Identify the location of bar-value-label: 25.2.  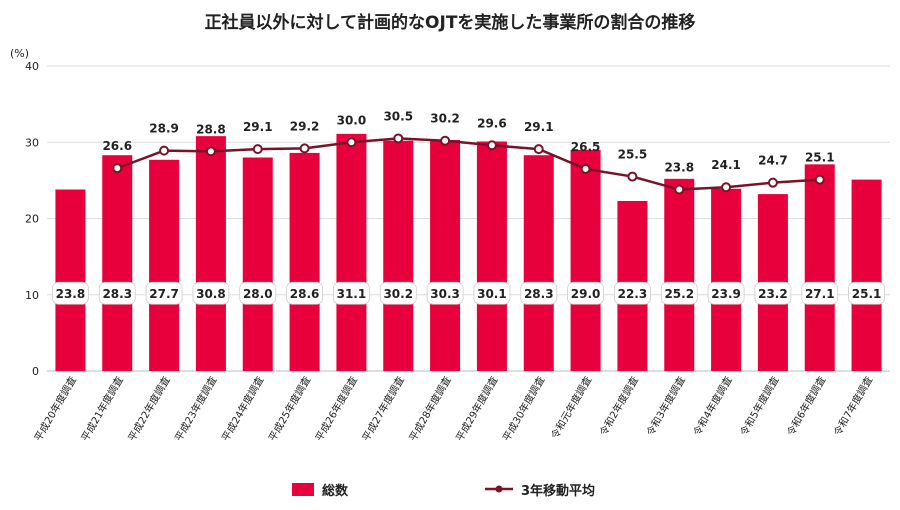
(679, 294).